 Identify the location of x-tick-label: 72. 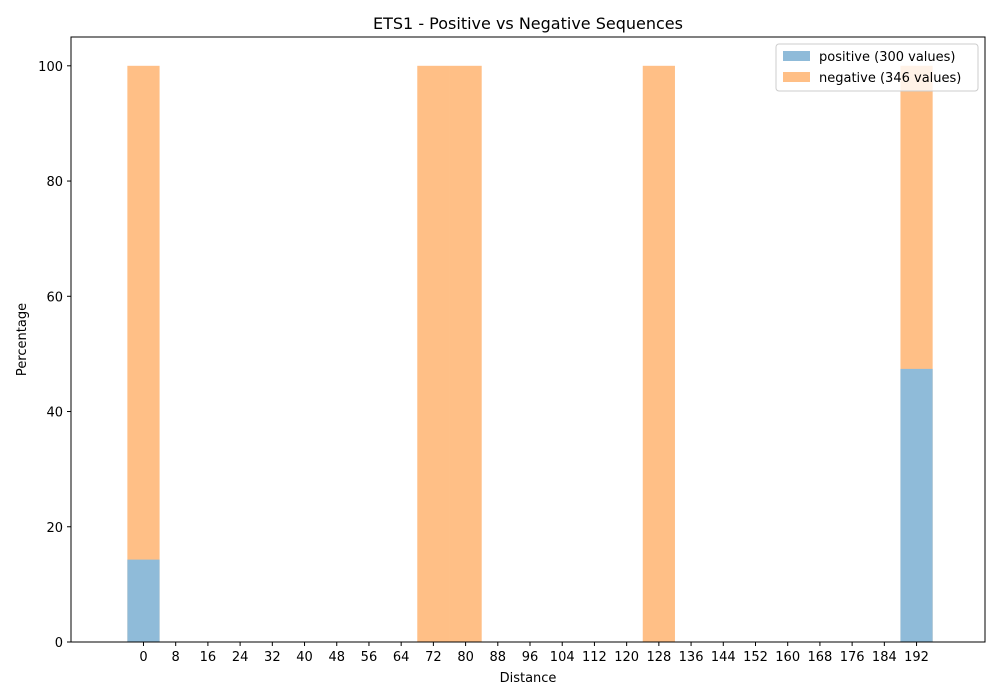
(433, 657).